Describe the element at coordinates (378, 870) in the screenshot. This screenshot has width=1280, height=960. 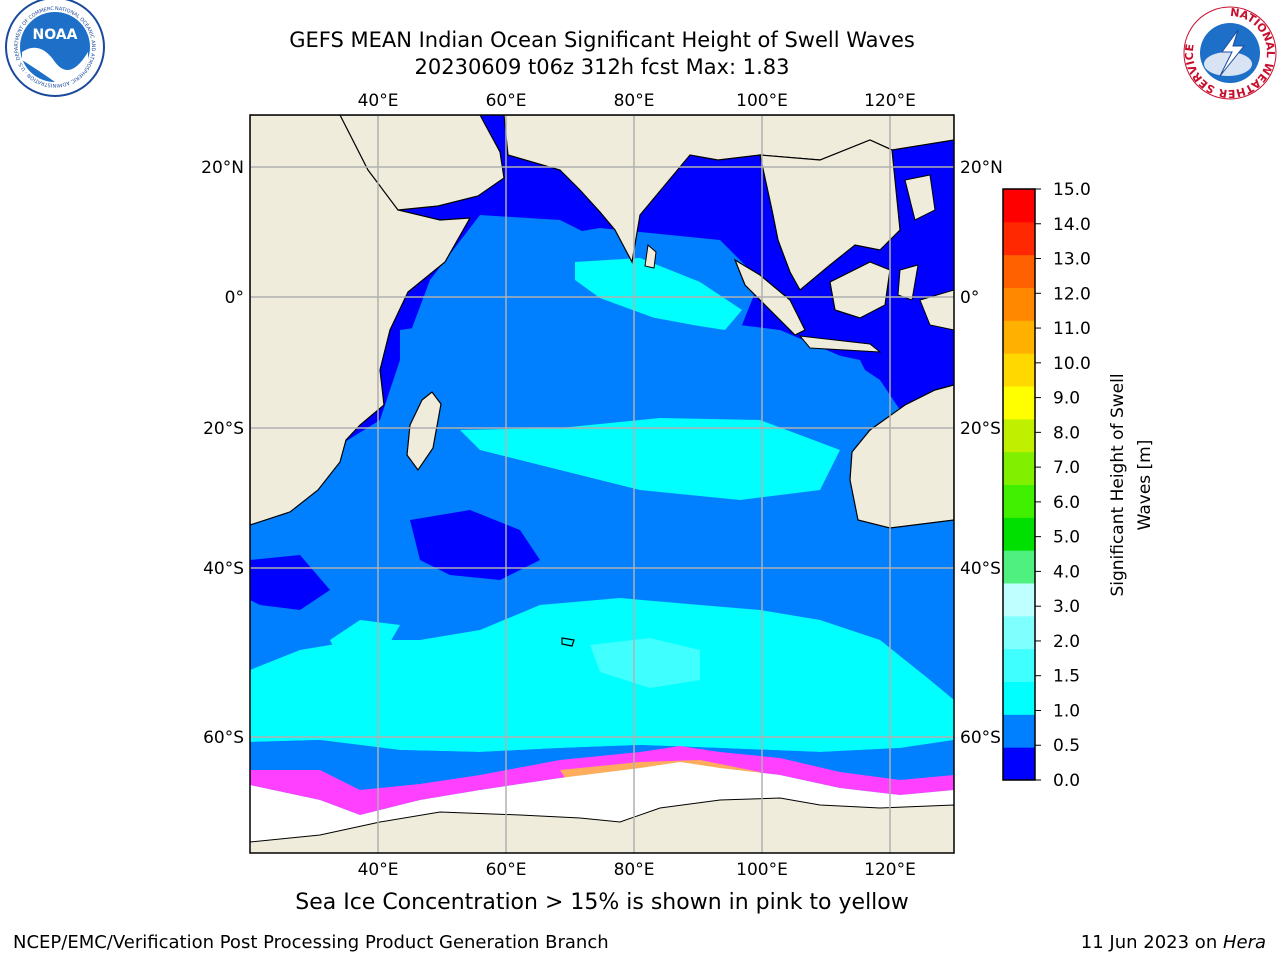
I see `lon-label-bottom: 40°E` at that location.